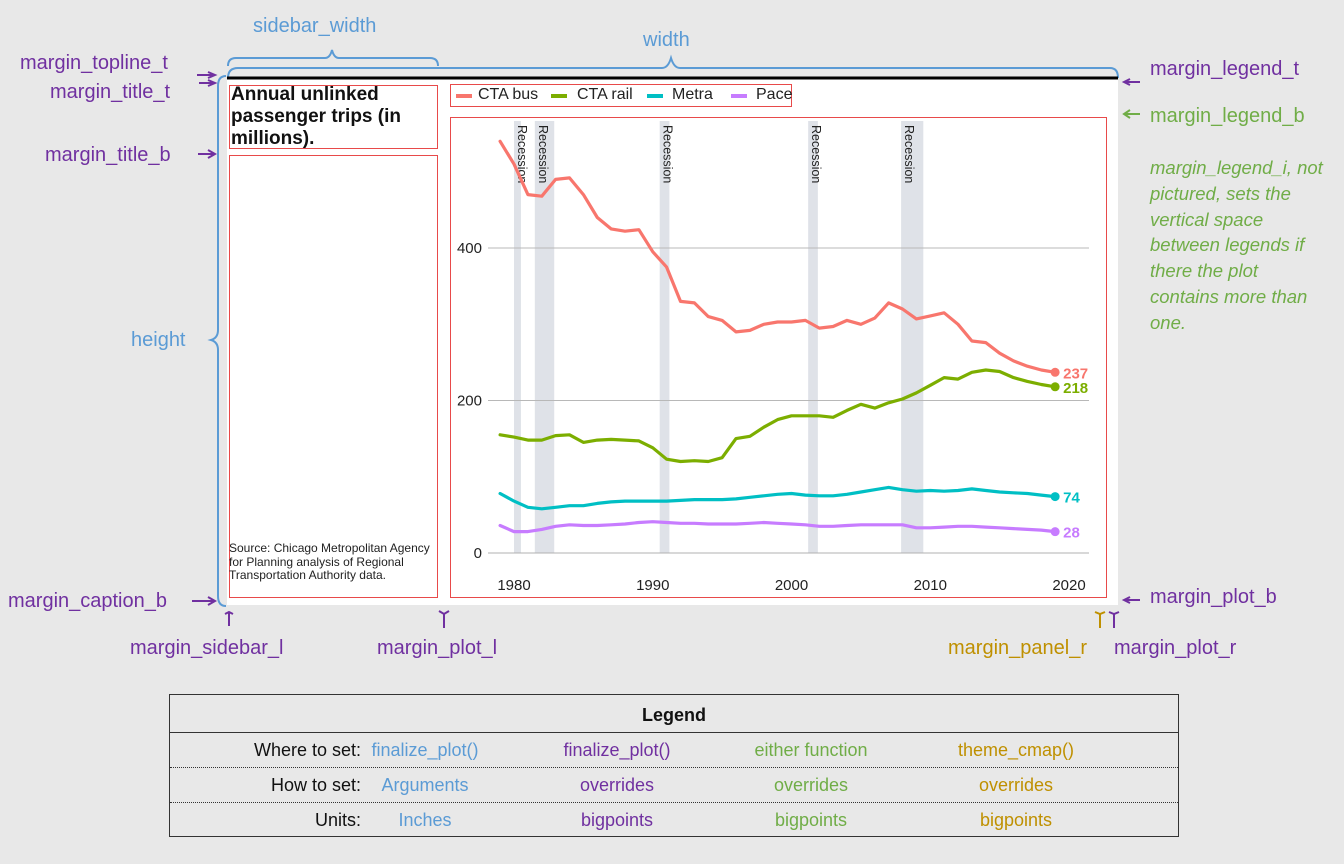  Describe the element at coordinates (1224, 69) in the screenshot. I see `margin-legend-t-label: margin_legend_t` at that location.